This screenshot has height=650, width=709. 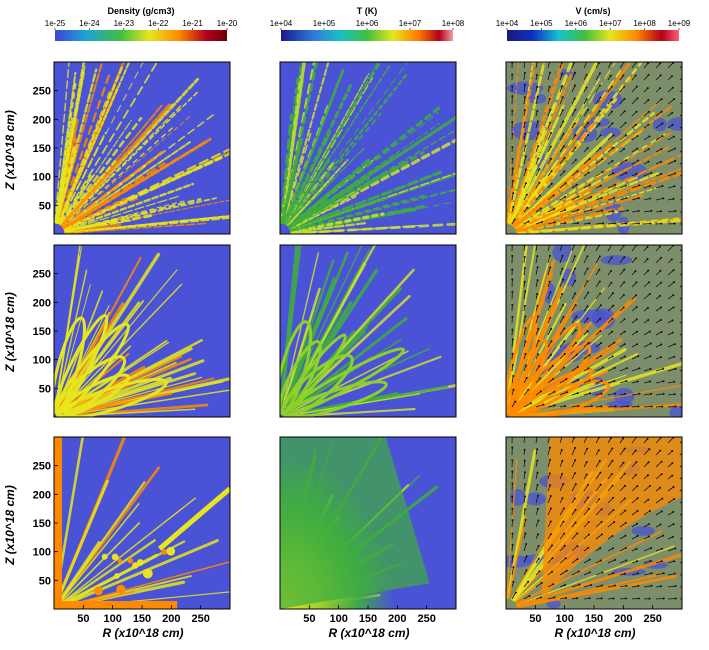 What do you see at coordinates (576, 23) in the screenshot?
I see `colorbar-tick-label: 1e+06` at bounding box center [576, 23].